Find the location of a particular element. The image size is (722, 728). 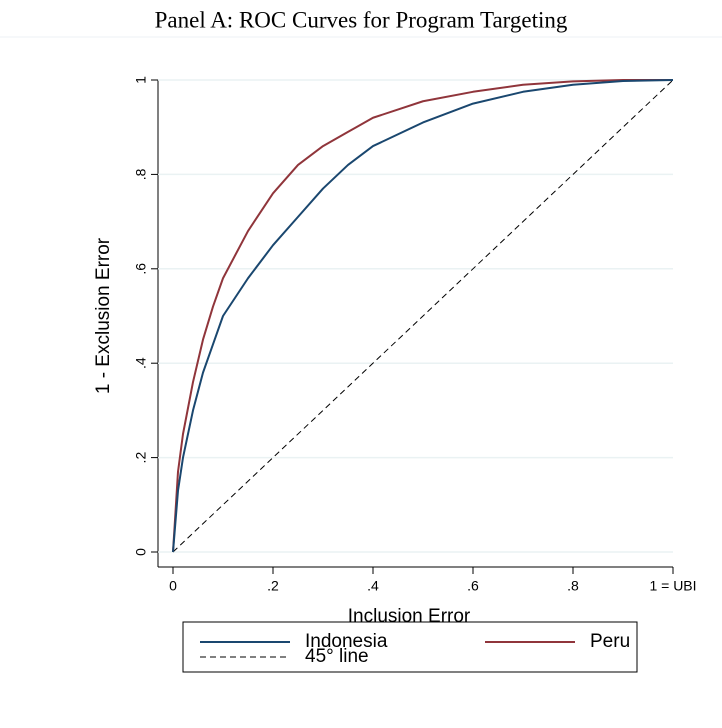

y-tick-label: .4 is located at coordinates (141, 363).